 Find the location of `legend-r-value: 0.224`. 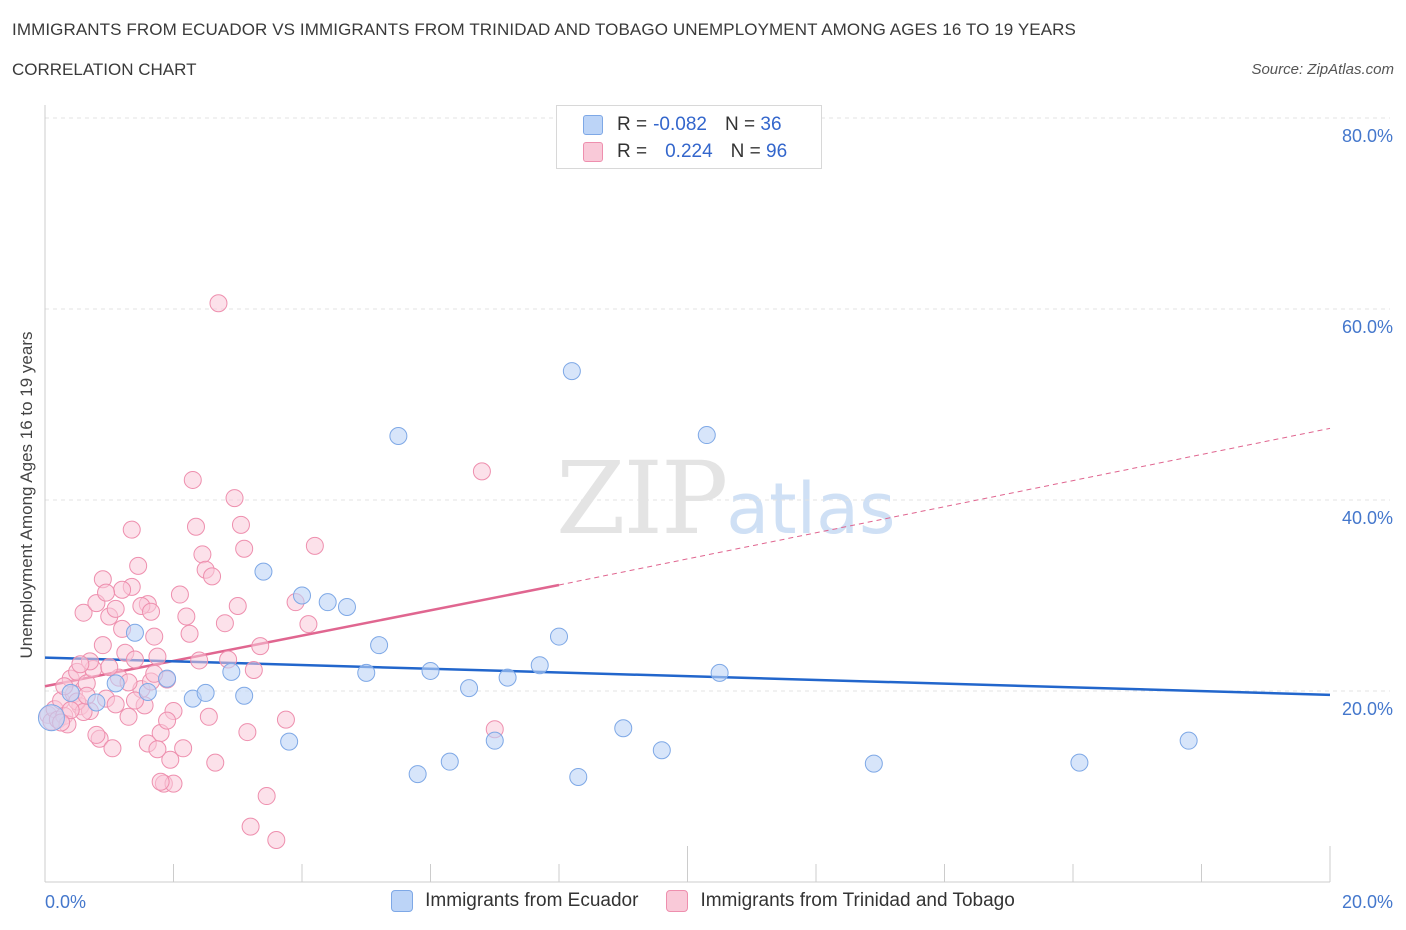

legend-r-value: 0.224 is located at coordinates (689, 151).